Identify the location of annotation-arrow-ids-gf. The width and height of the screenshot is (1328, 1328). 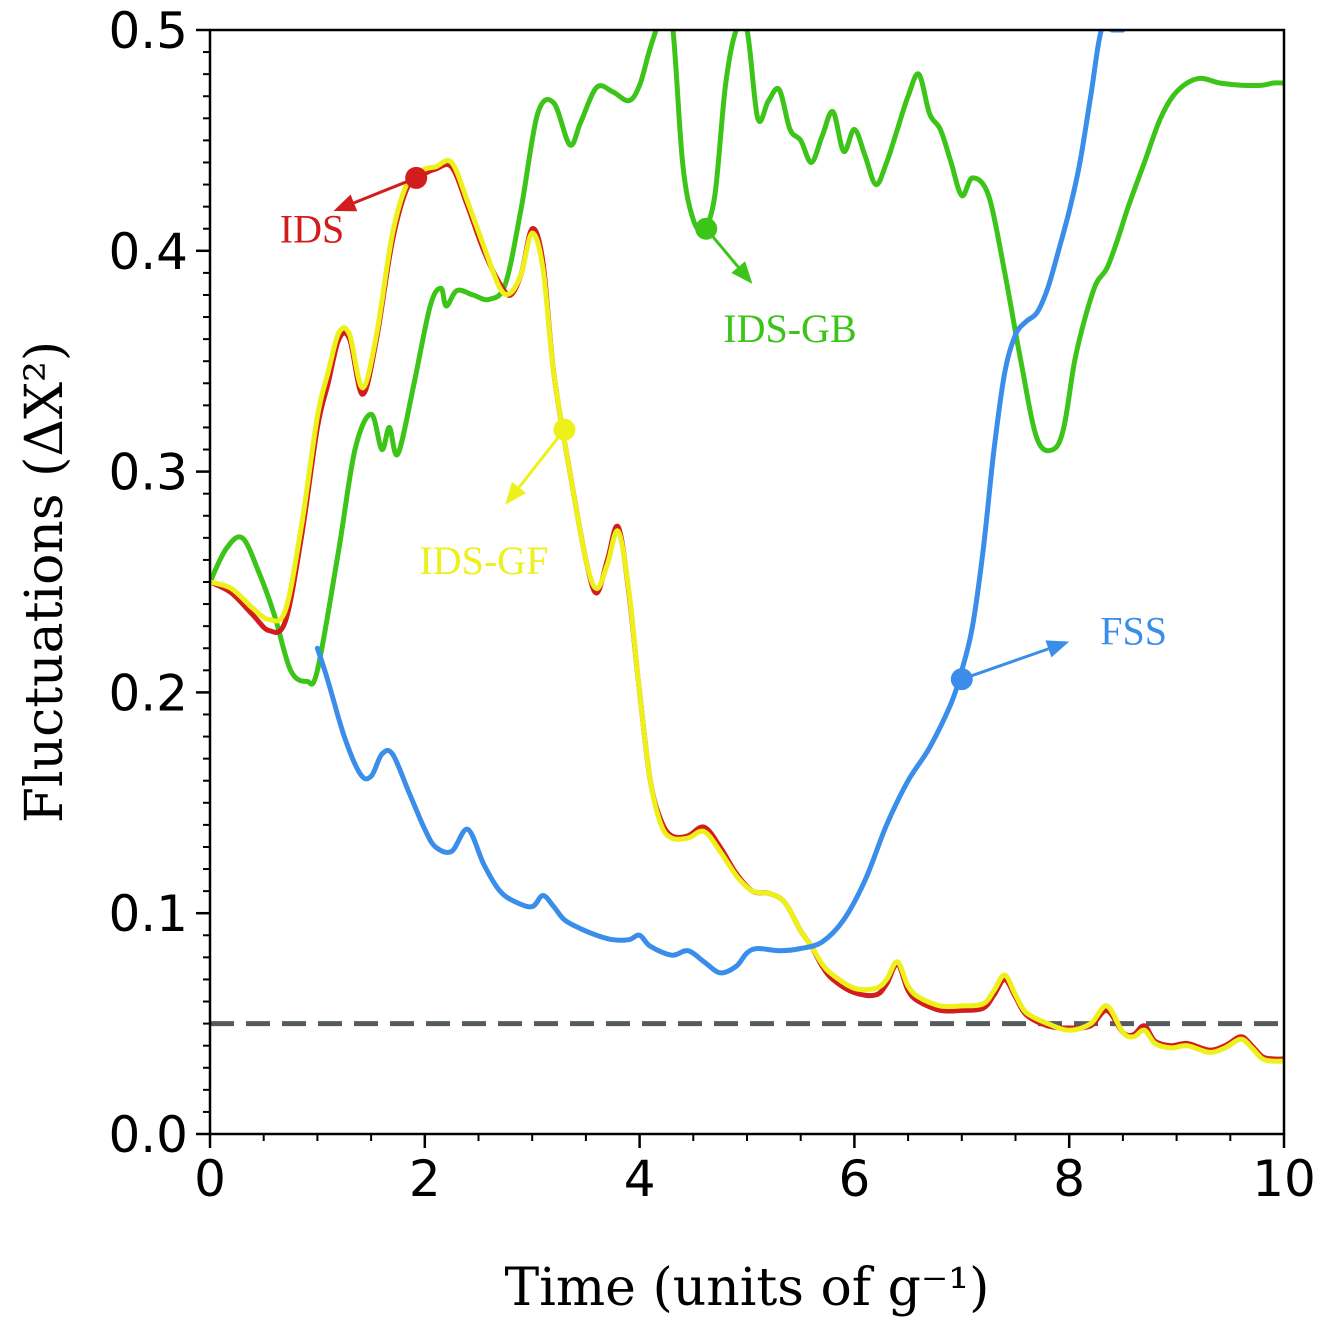
(541, 458).